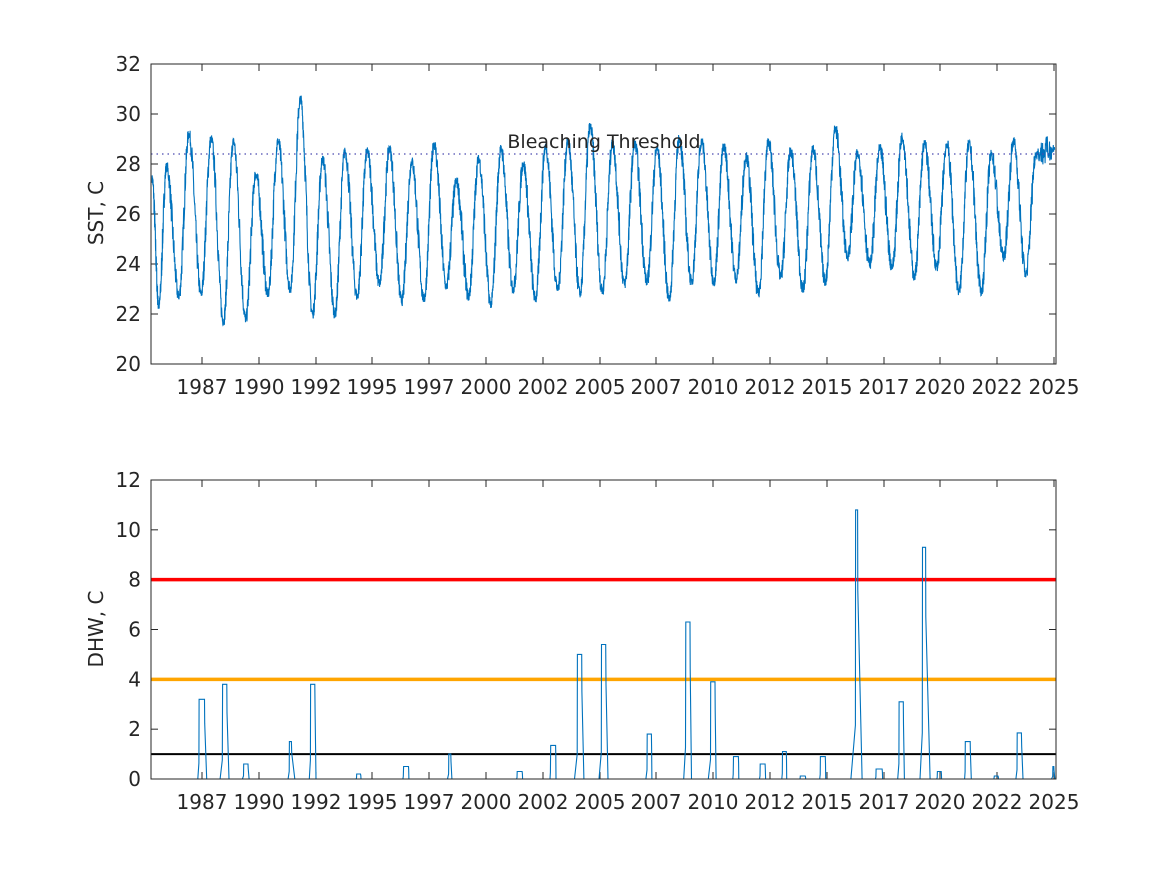 This screenshot has width=1167, height=879. I want to click on y-tick-label: 10, so click(128, 530).